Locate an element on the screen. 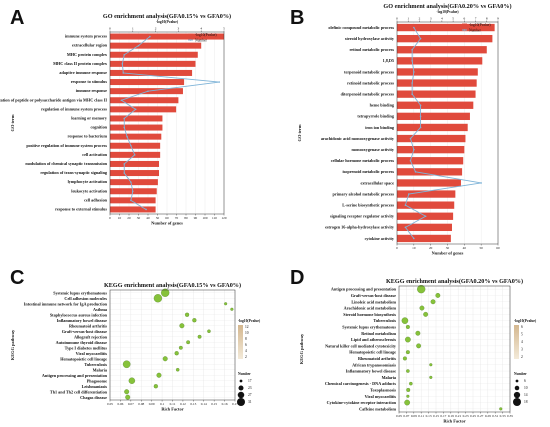 The height and width of the screenshot is (427, 550). kegg-d-category-label: African trypanosomiasis is located at coordinates (374, 364).